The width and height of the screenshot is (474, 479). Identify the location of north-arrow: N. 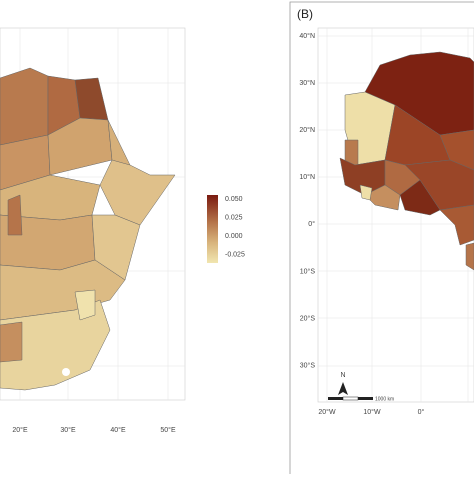
(343, 383).